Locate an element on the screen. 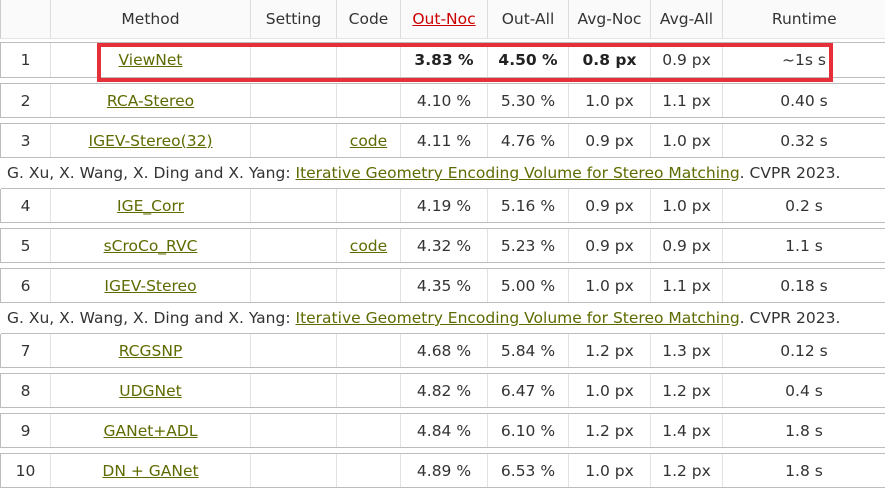  code-cell: code is located at coordinates (368, 245).